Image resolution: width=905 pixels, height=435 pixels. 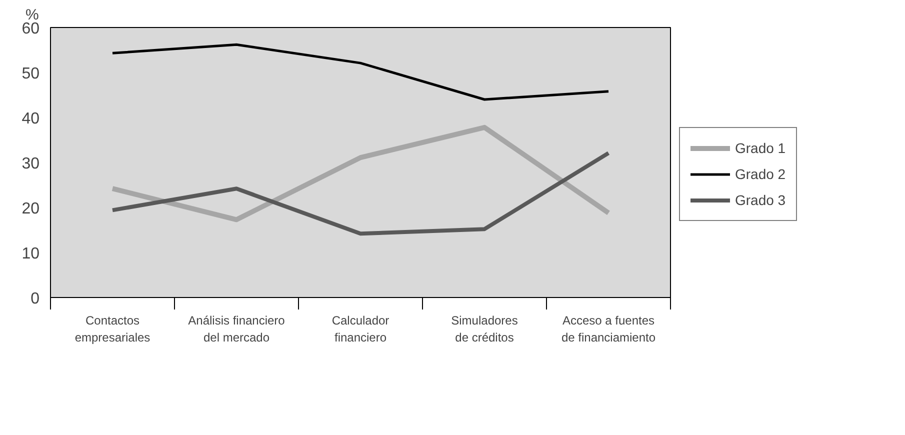 I want to click on y-tick-label: 10, so click(x=31, y=254).